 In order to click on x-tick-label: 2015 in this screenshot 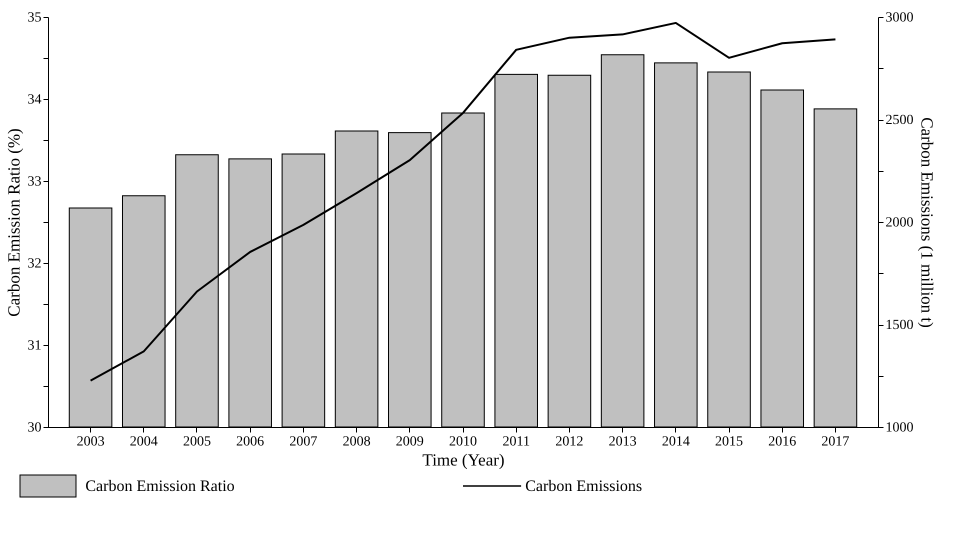, I will do `click(729, 442)`.